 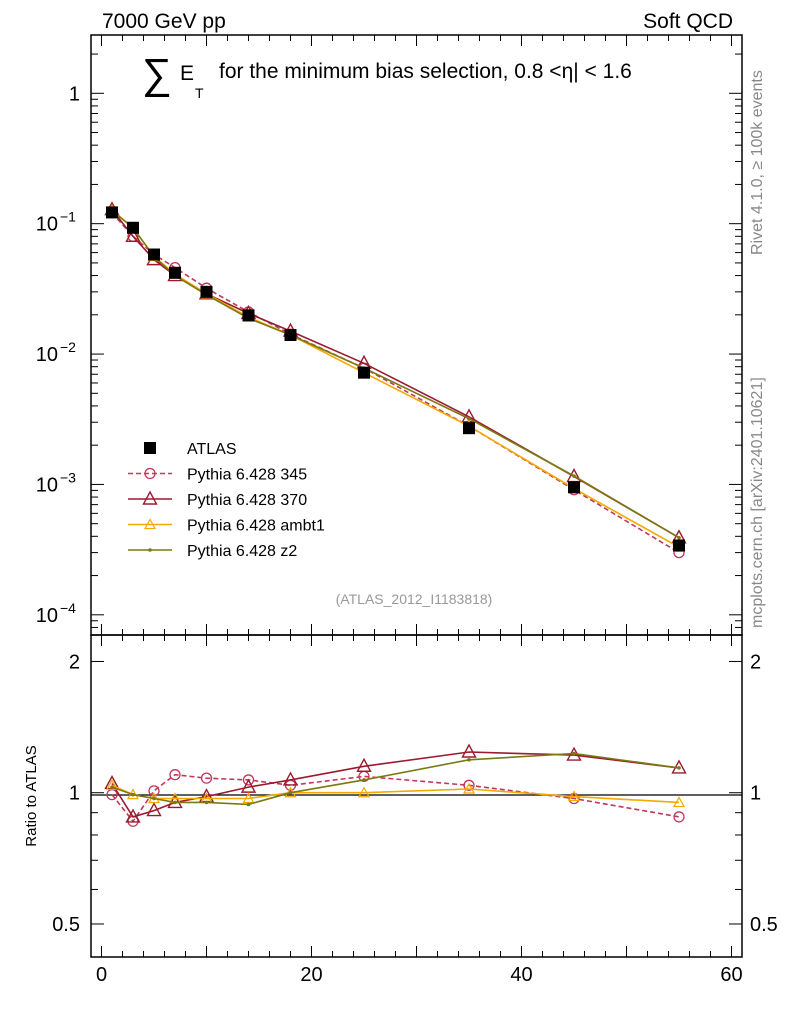 What do you see at coordinates (164, 21) in the screenshot?
I see `header-left: 7000 GeV pp` at bounding box center [164, 21].